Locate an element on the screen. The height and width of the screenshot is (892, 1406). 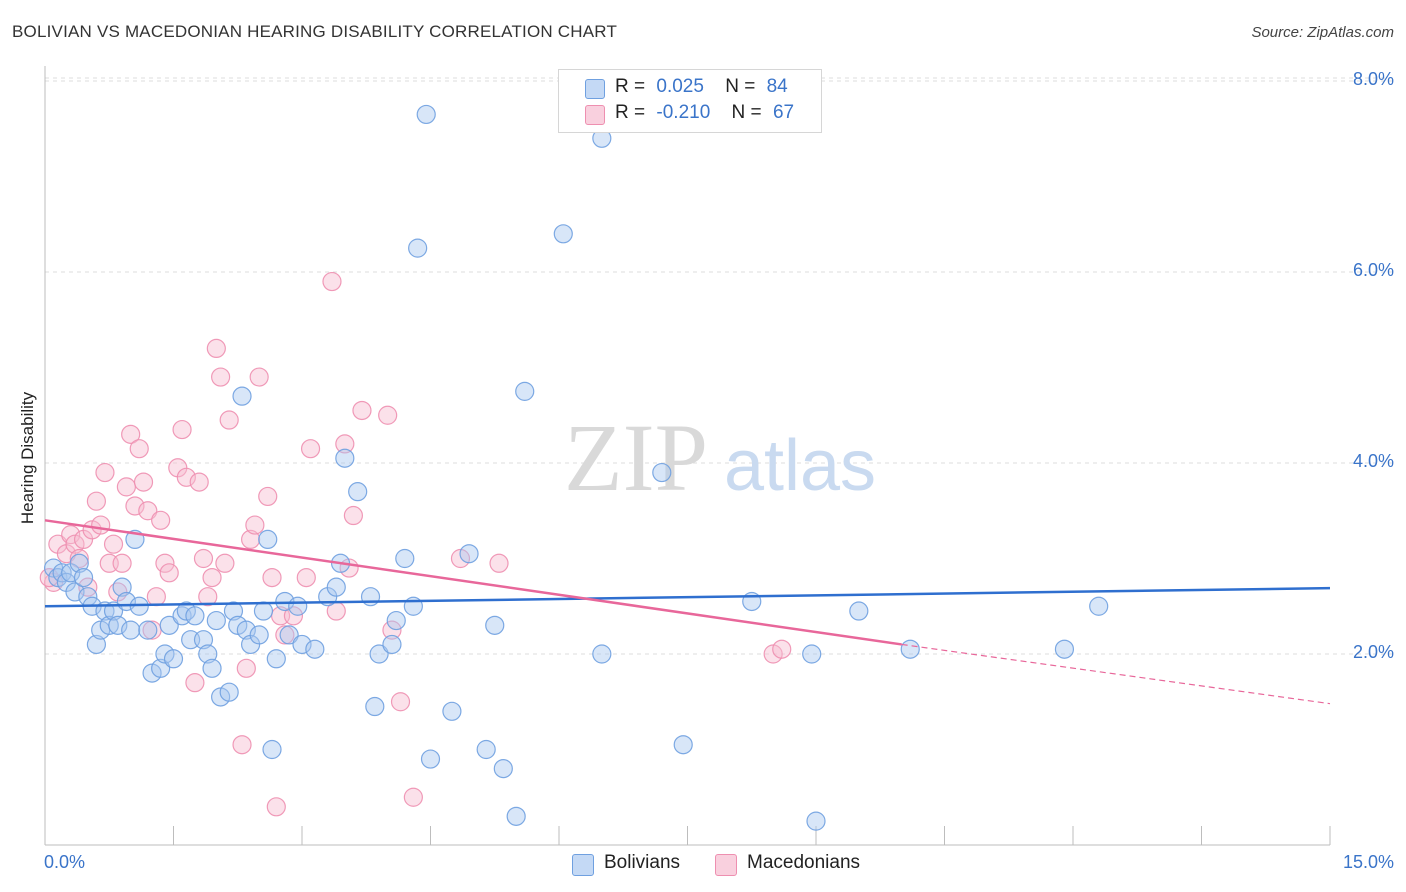
y-tick-label: 4.0% is located at coordinates (1373, 461).